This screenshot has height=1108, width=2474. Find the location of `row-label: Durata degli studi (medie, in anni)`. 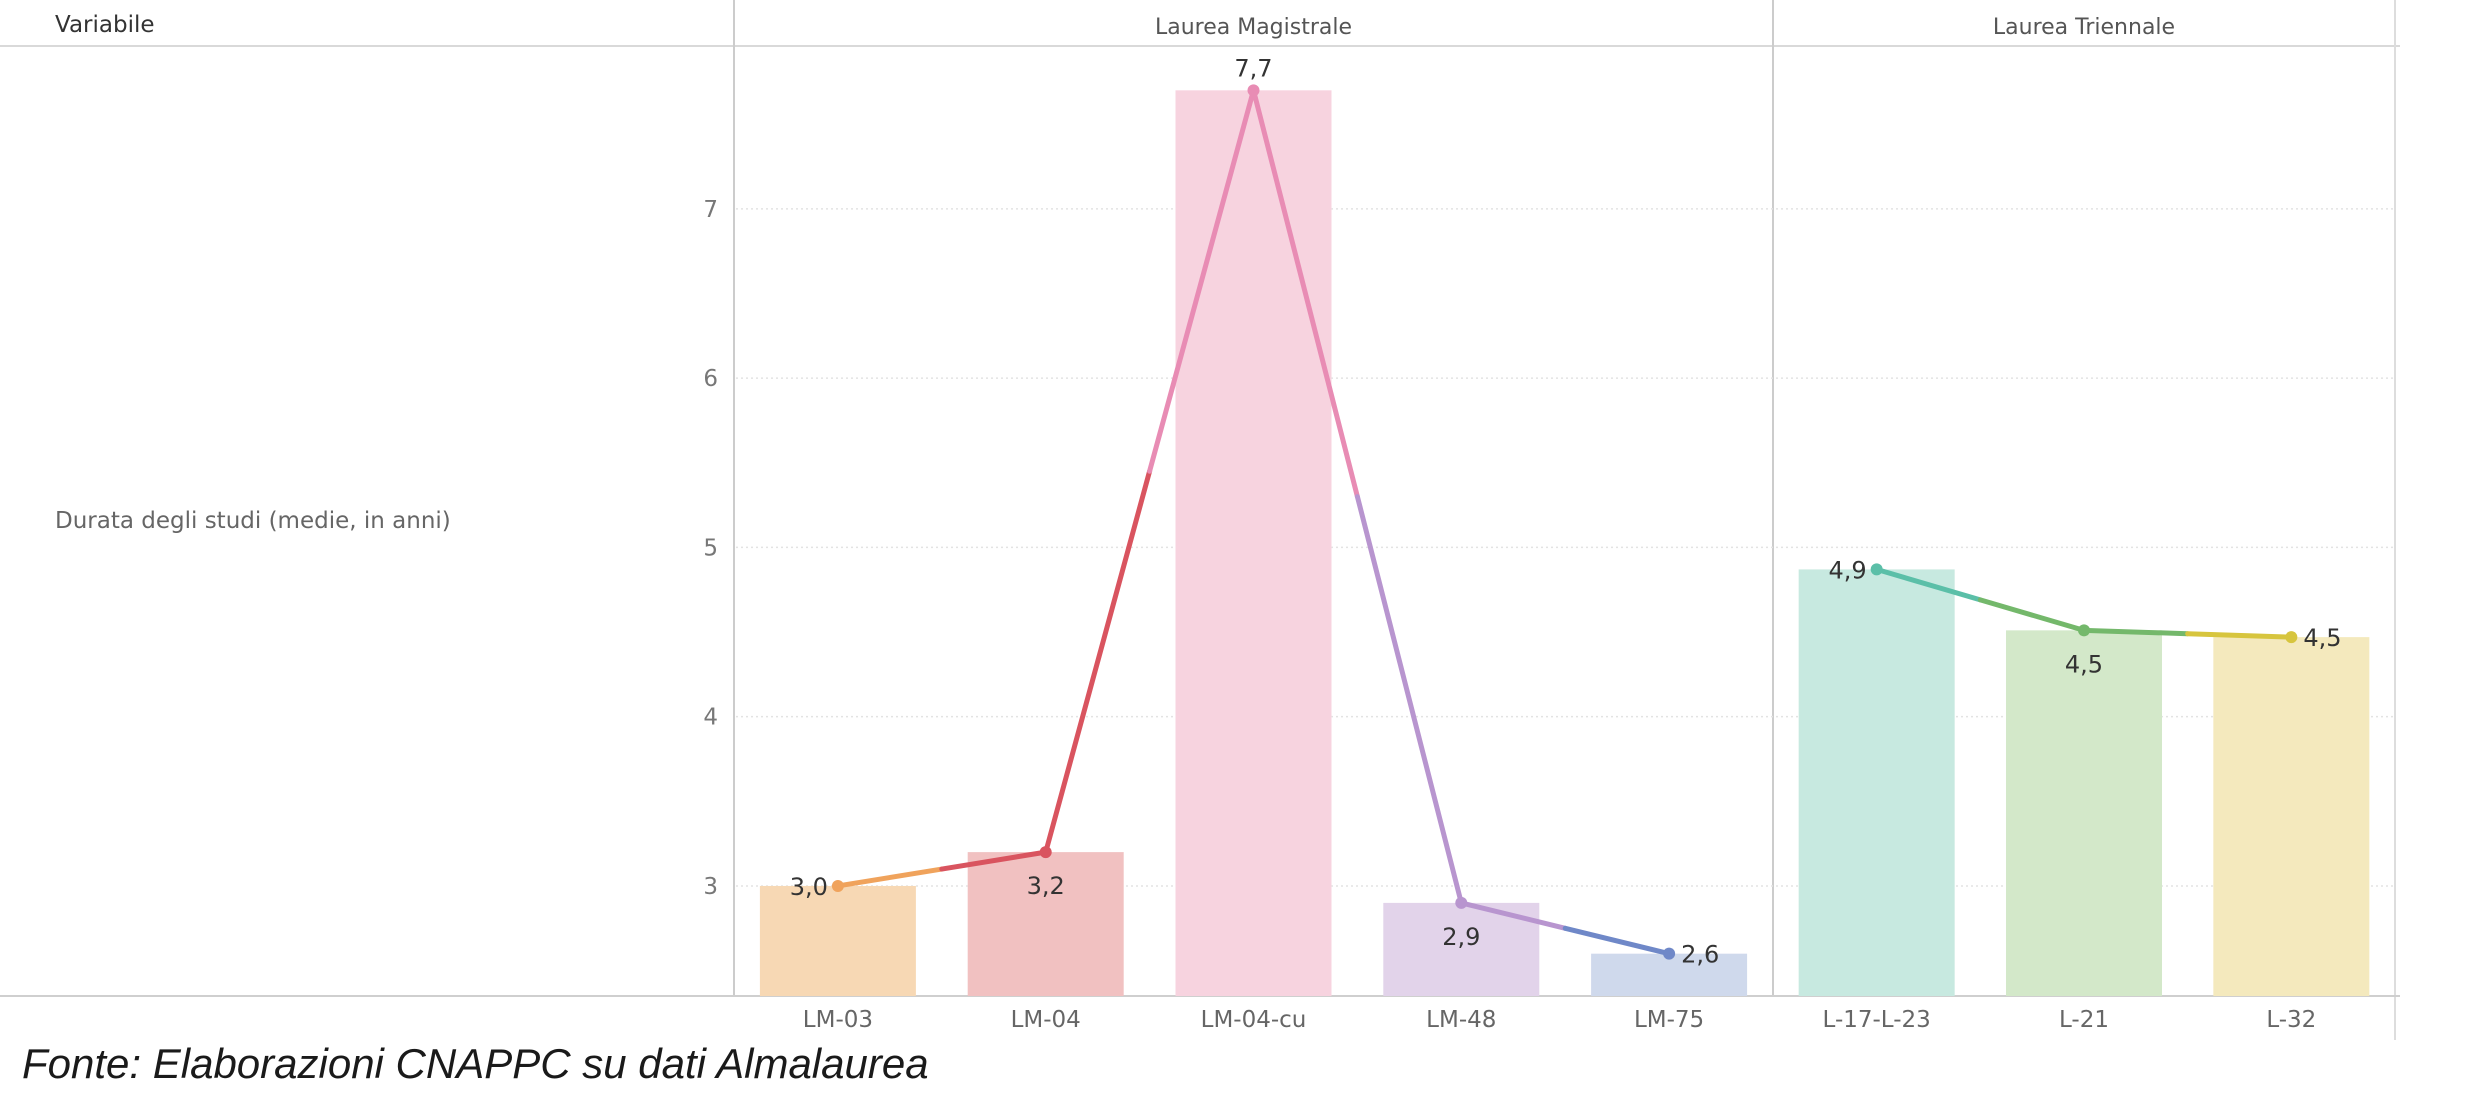

row-label: Durata degli studi (medie, in anni) is located at coordinates (253, 521).